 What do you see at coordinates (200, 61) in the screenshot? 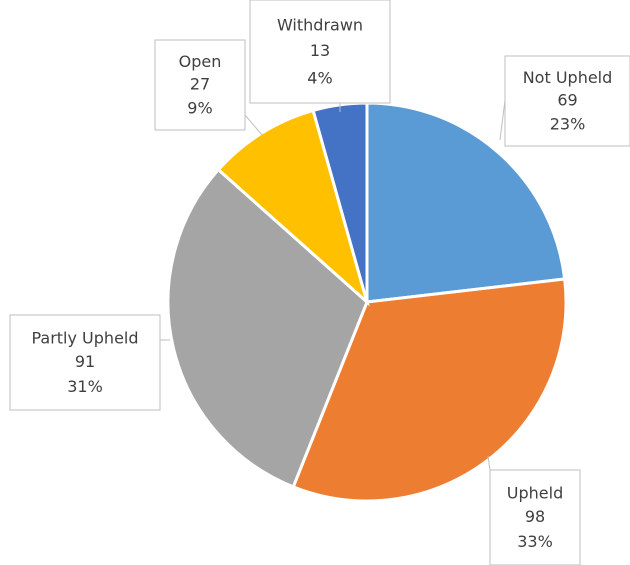
I see `category-label: Open` at bounding box center [200, 61].